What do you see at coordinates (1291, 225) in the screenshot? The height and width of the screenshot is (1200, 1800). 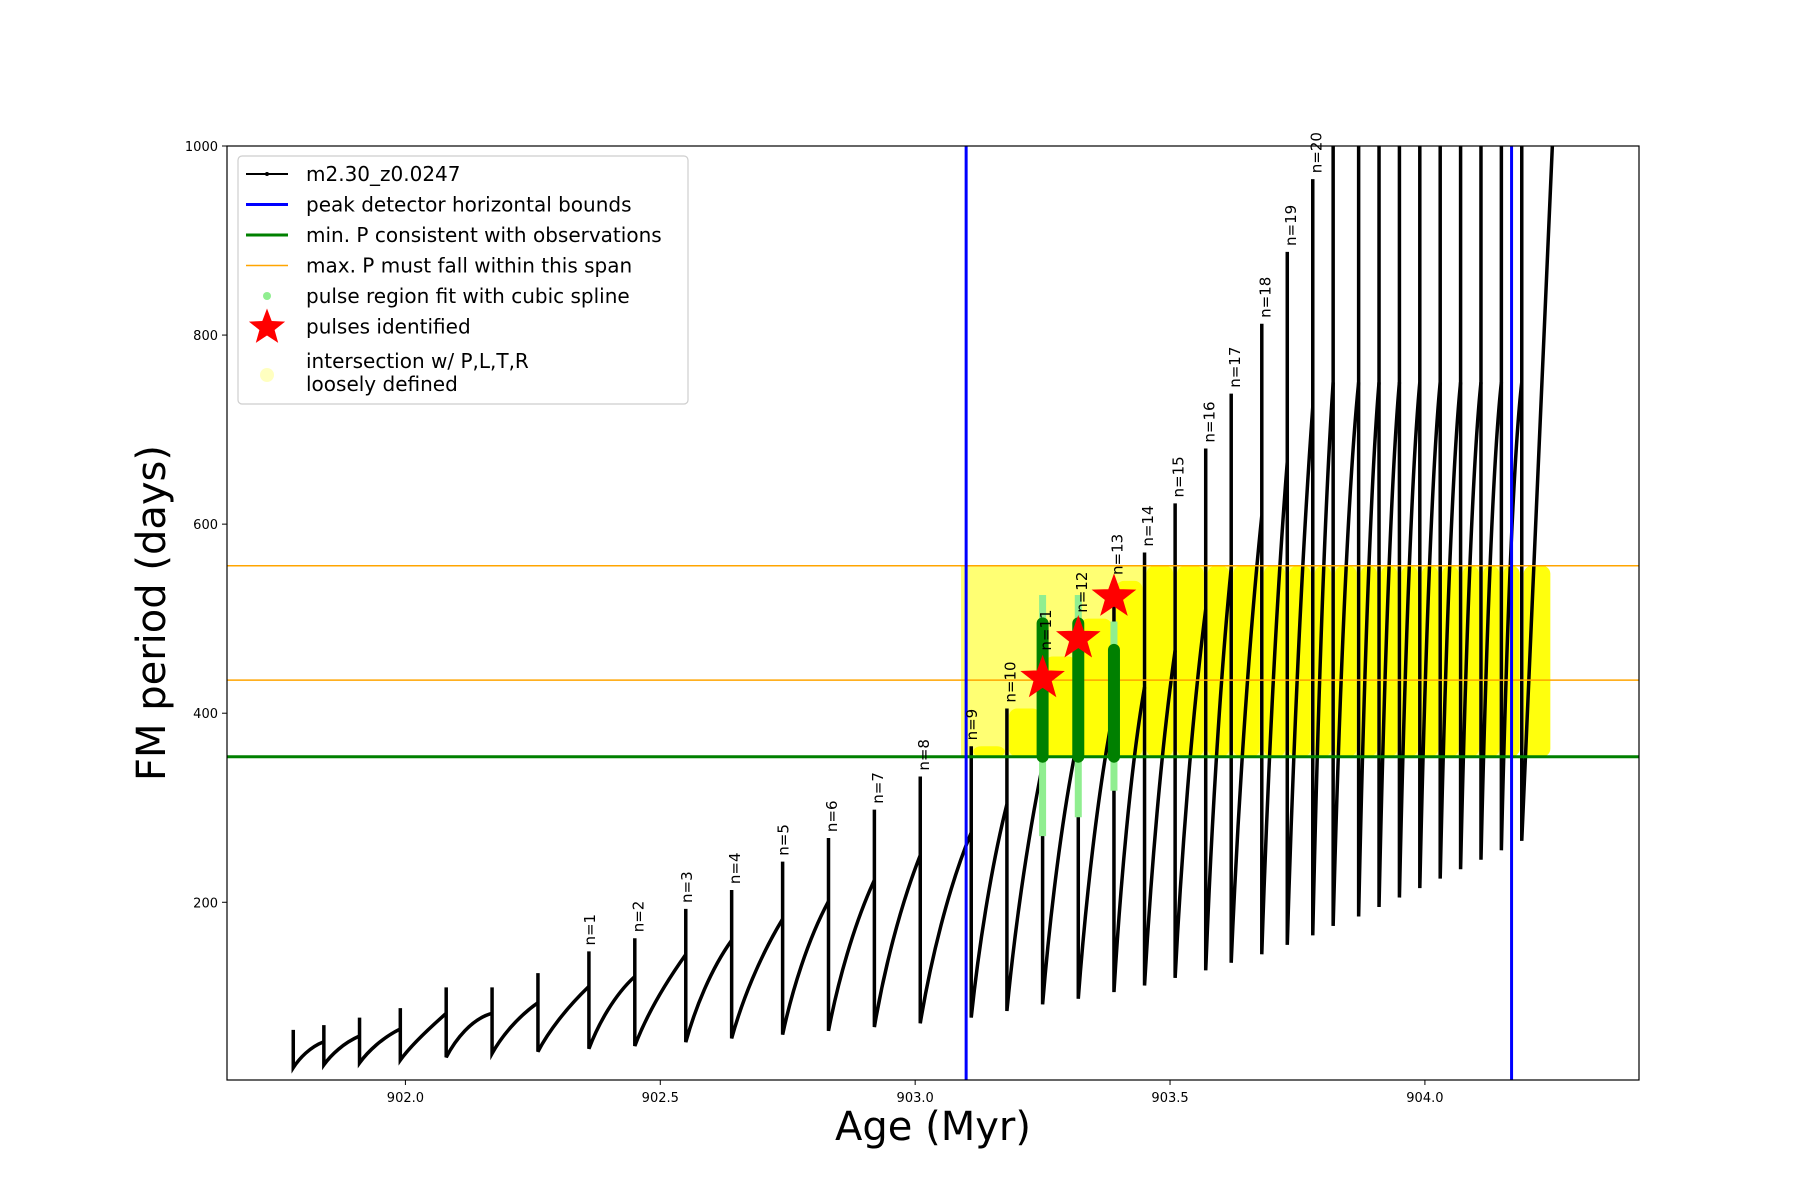 I see `pulse-number-label: n=19` at bounding box center [1291, 225].